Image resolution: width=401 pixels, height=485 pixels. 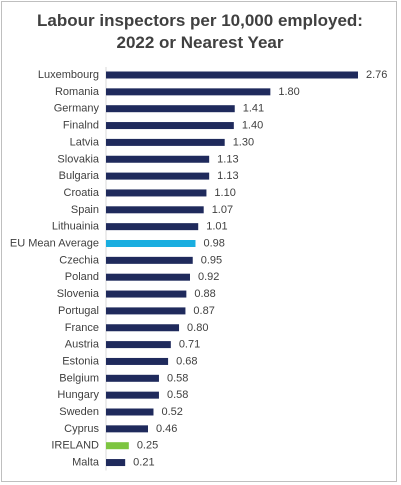 What do you see at coordinates (376, 75) in the screenshot?
I see `value-label-luxembourg: 2.76` at bounding box center [376, 75].